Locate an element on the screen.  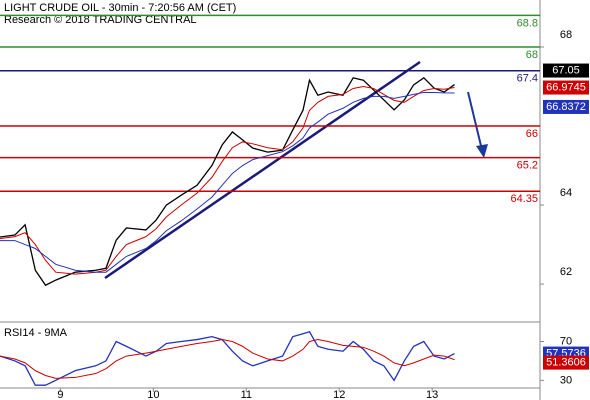
y-tick-label: 68 is located at coordinates (566, 35).